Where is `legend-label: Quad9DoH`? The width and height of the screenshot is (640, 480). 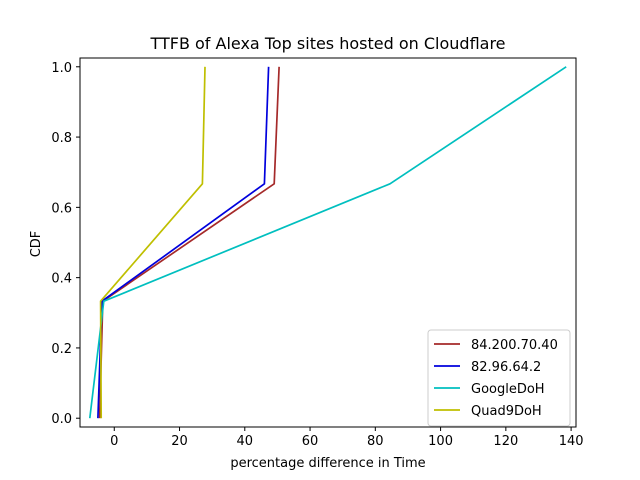
legend-label: Quad9DoH is located at coordinates (506, 411).